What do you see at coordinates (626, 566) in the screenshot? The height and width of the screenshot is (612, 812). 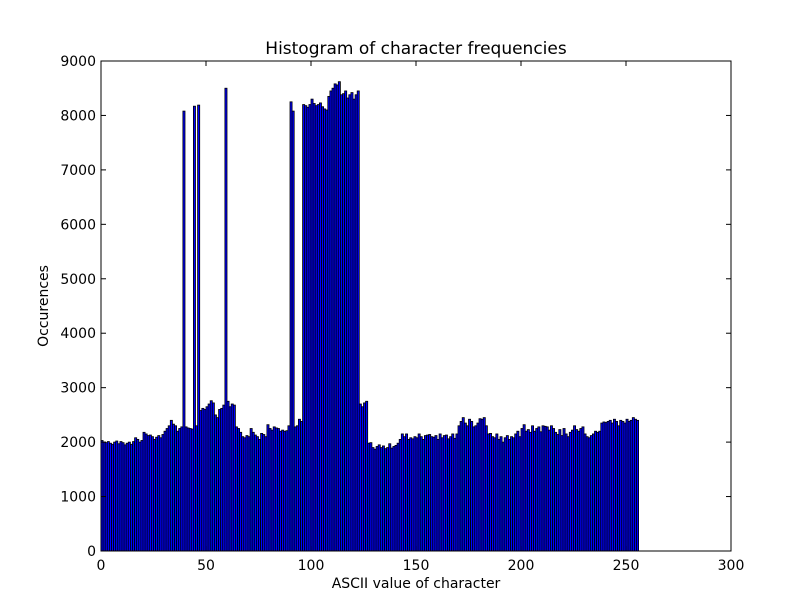 I see `x-tick-label: 250` at bounding box center [626, 566].